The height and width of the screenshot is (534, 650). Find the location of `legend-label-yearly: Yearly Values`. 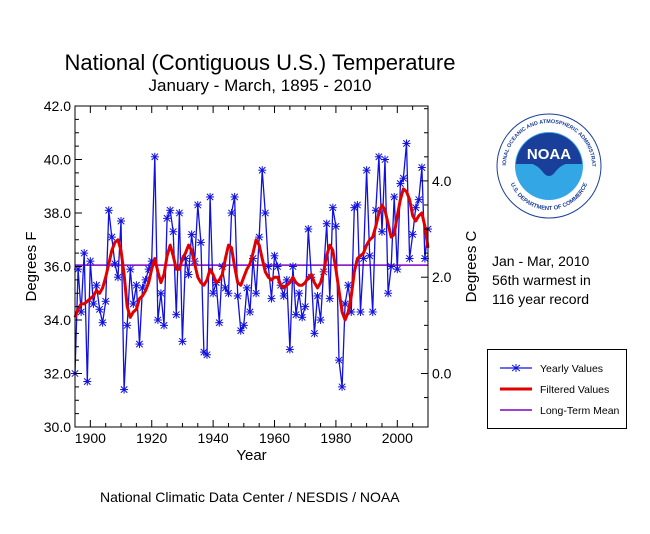

legend-label-yearly: Yearly Values is located at coordinates (572, 369).